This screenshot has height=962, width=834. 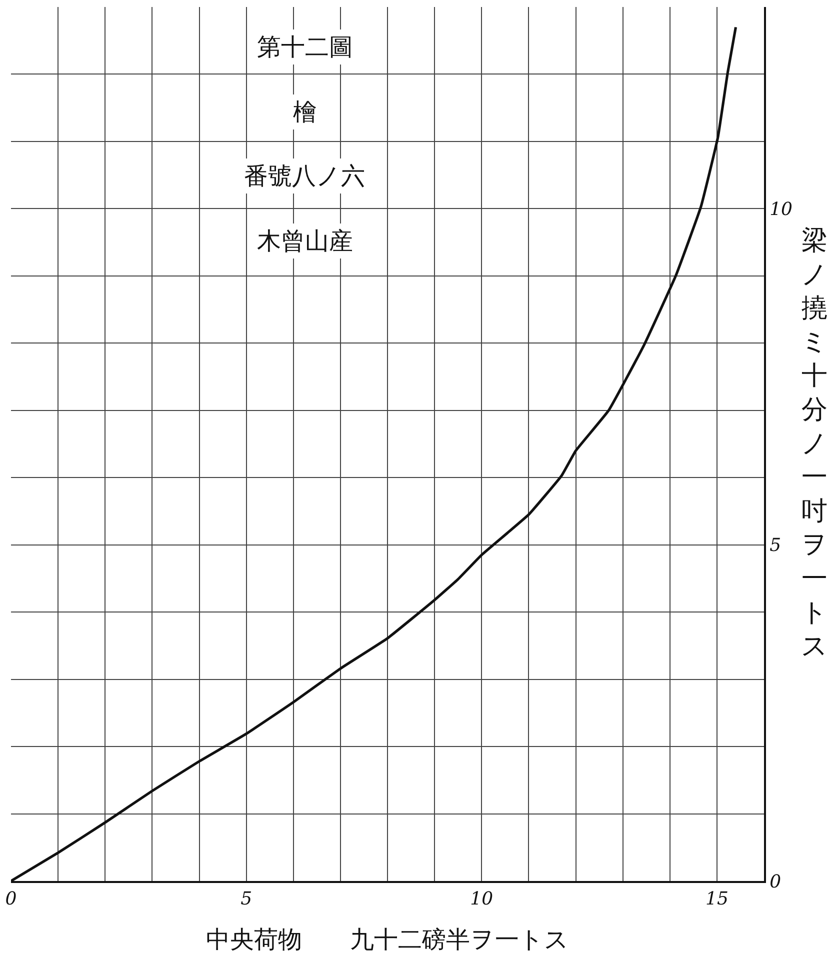 I want to click on x-tick-label: 0, so click(x=11, y=899).